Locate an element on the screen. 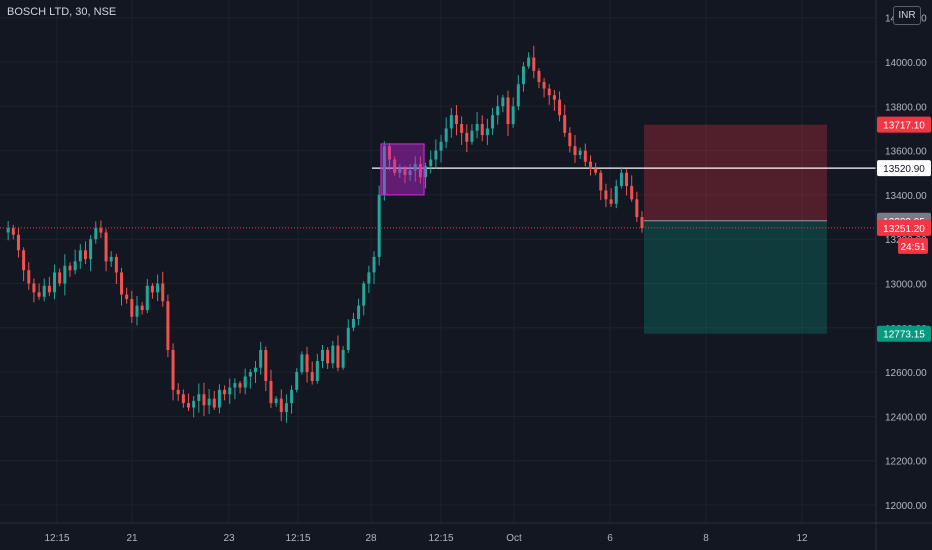 The width and height of the screenshot is (932, 550). countdown-badge is located at coordinates (913, 245).